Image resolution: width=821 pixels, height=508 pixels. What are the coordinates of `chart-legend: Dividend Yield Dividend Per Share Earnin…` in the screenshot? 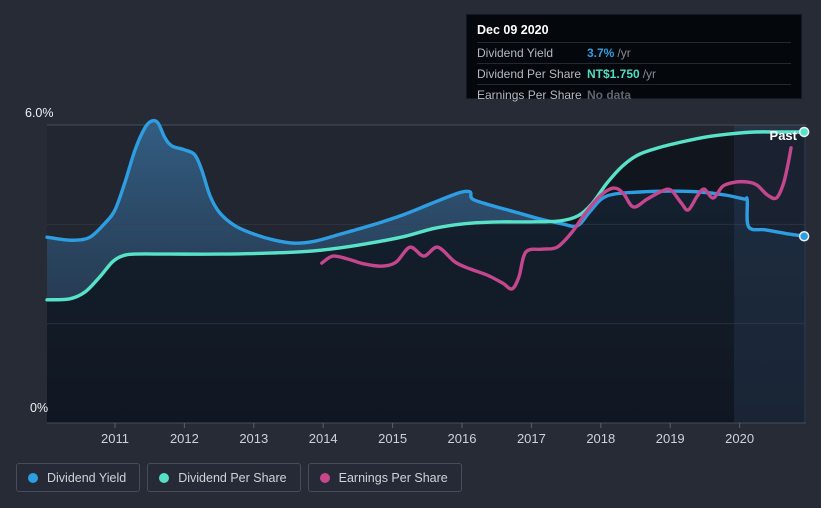 It's located at (239, 477).